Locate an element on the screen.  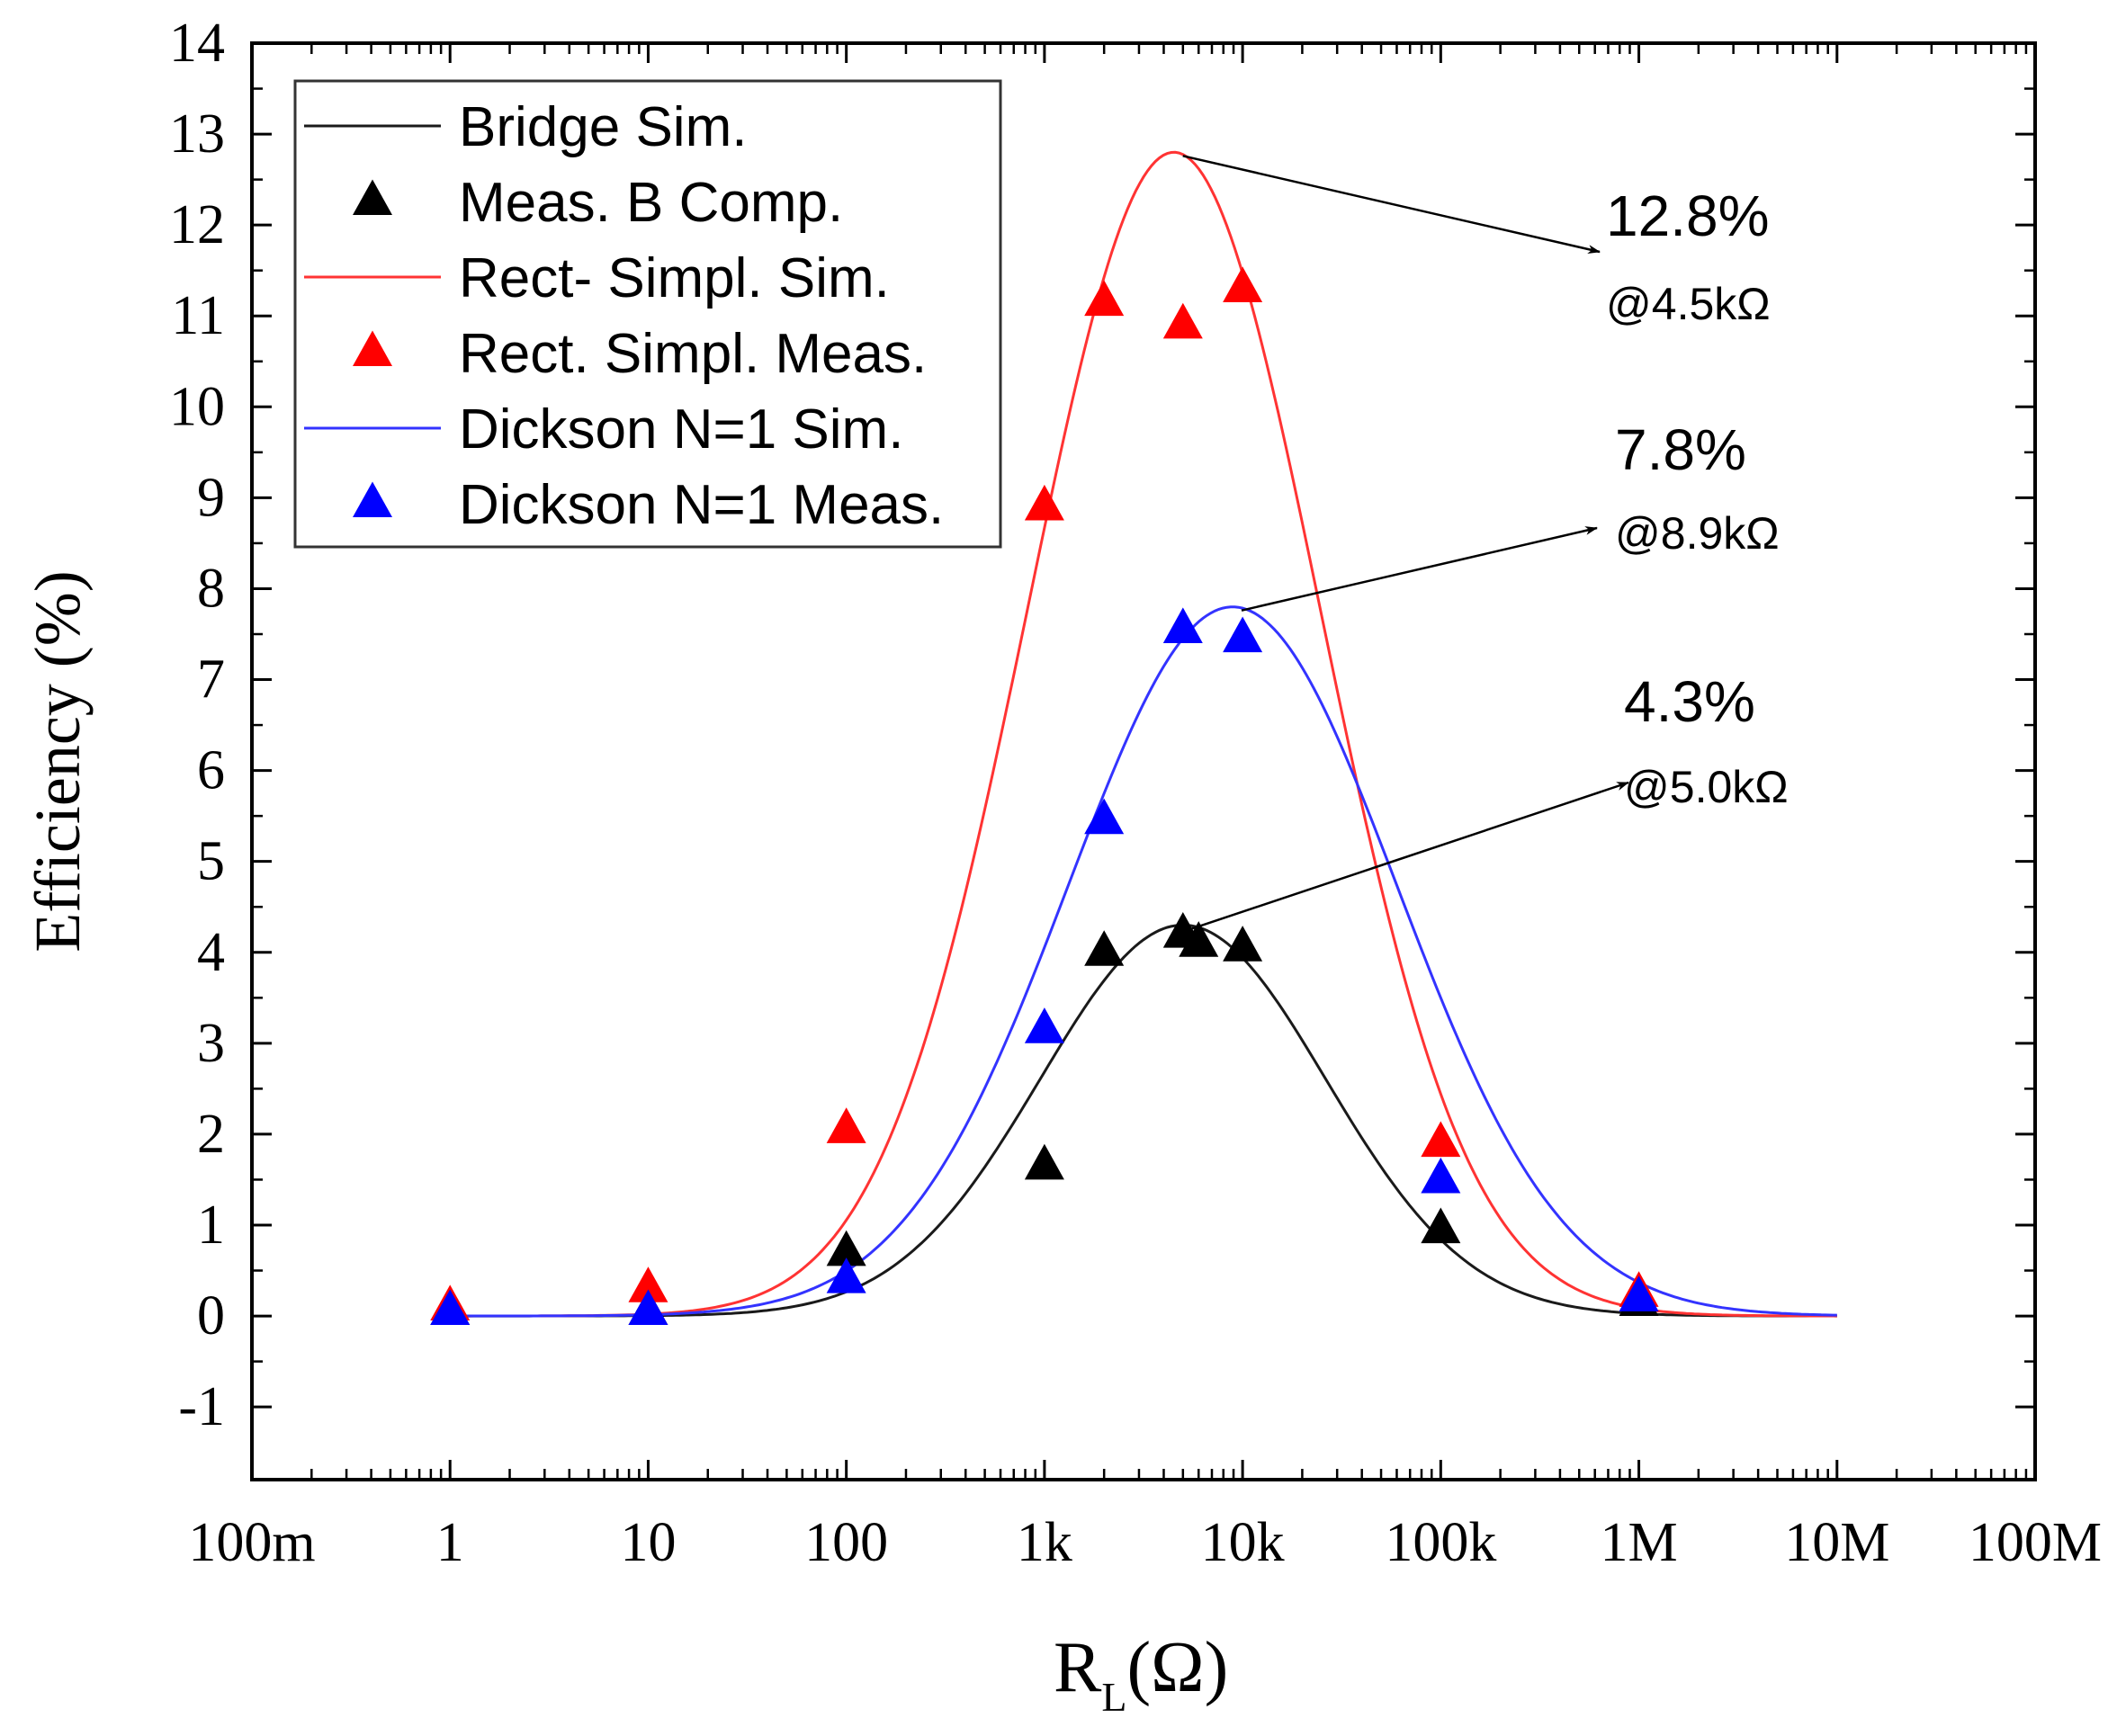
y-tick-label: 3 is located at coordinates (211, 1043).